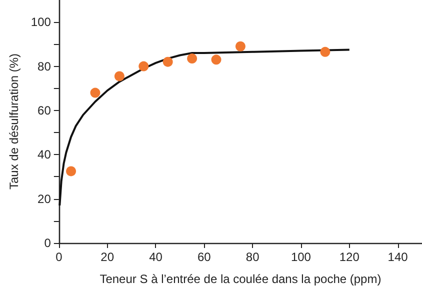  Describe the element at coordinates (45, 66) in the screenshot. I see `y-tick-label: 80` at that location.